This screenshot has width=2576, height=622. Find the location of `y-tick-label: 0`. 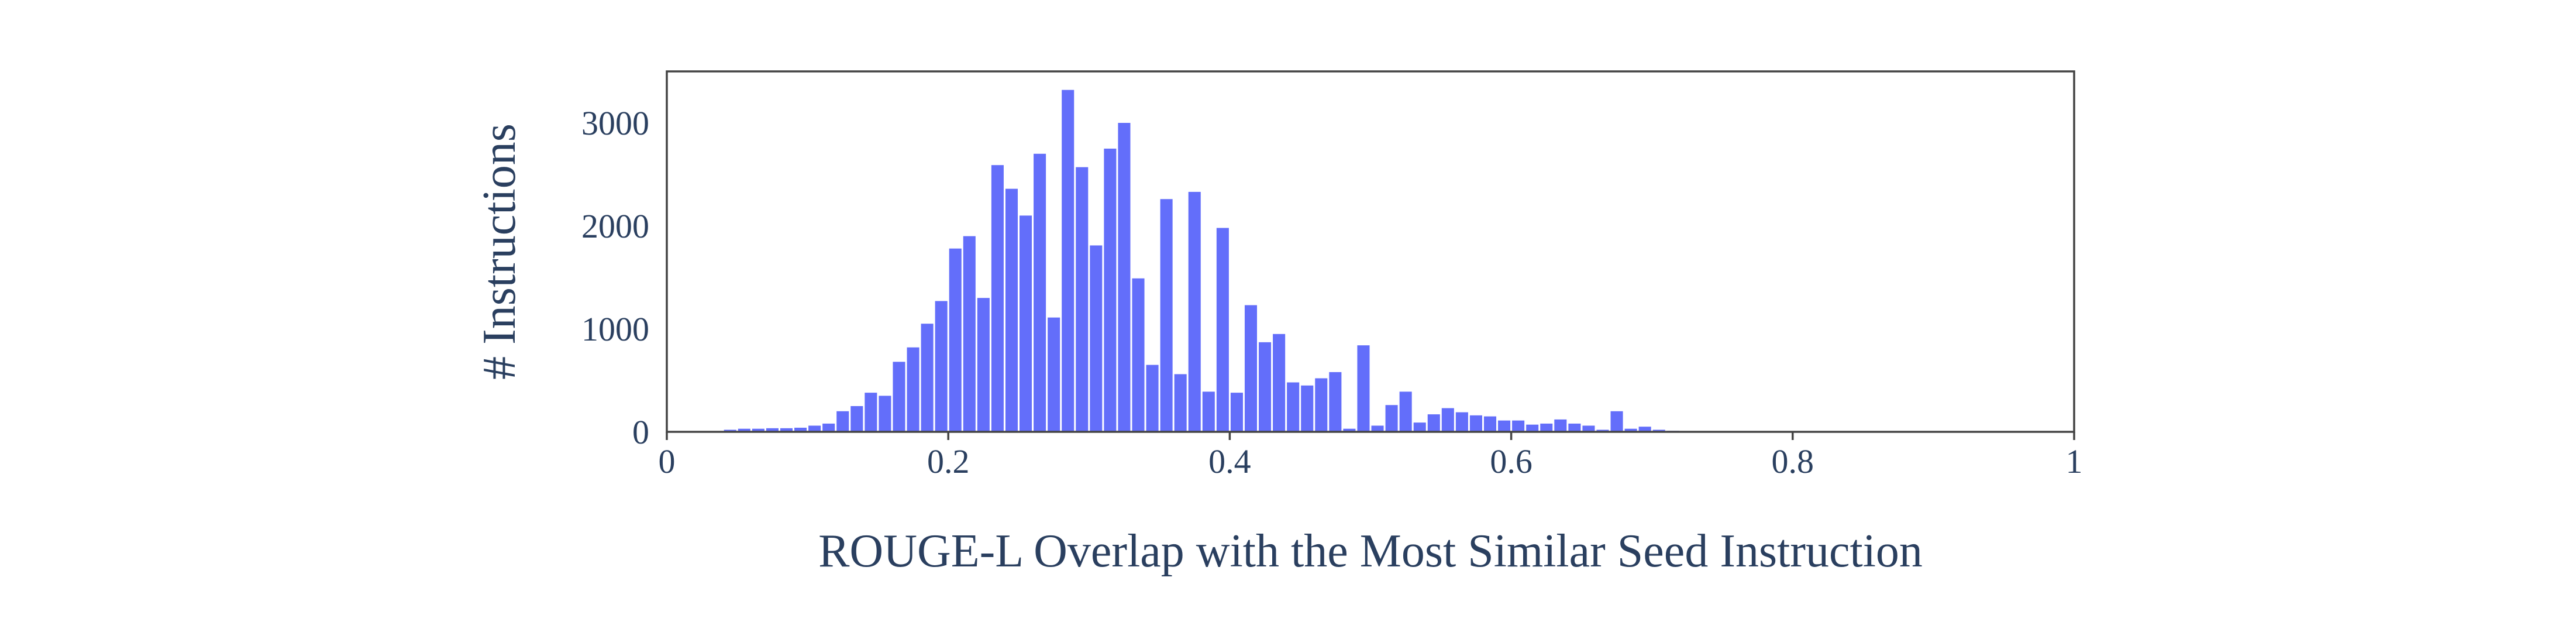

y-tick-label: 0 is located at coordinates (640, 432).